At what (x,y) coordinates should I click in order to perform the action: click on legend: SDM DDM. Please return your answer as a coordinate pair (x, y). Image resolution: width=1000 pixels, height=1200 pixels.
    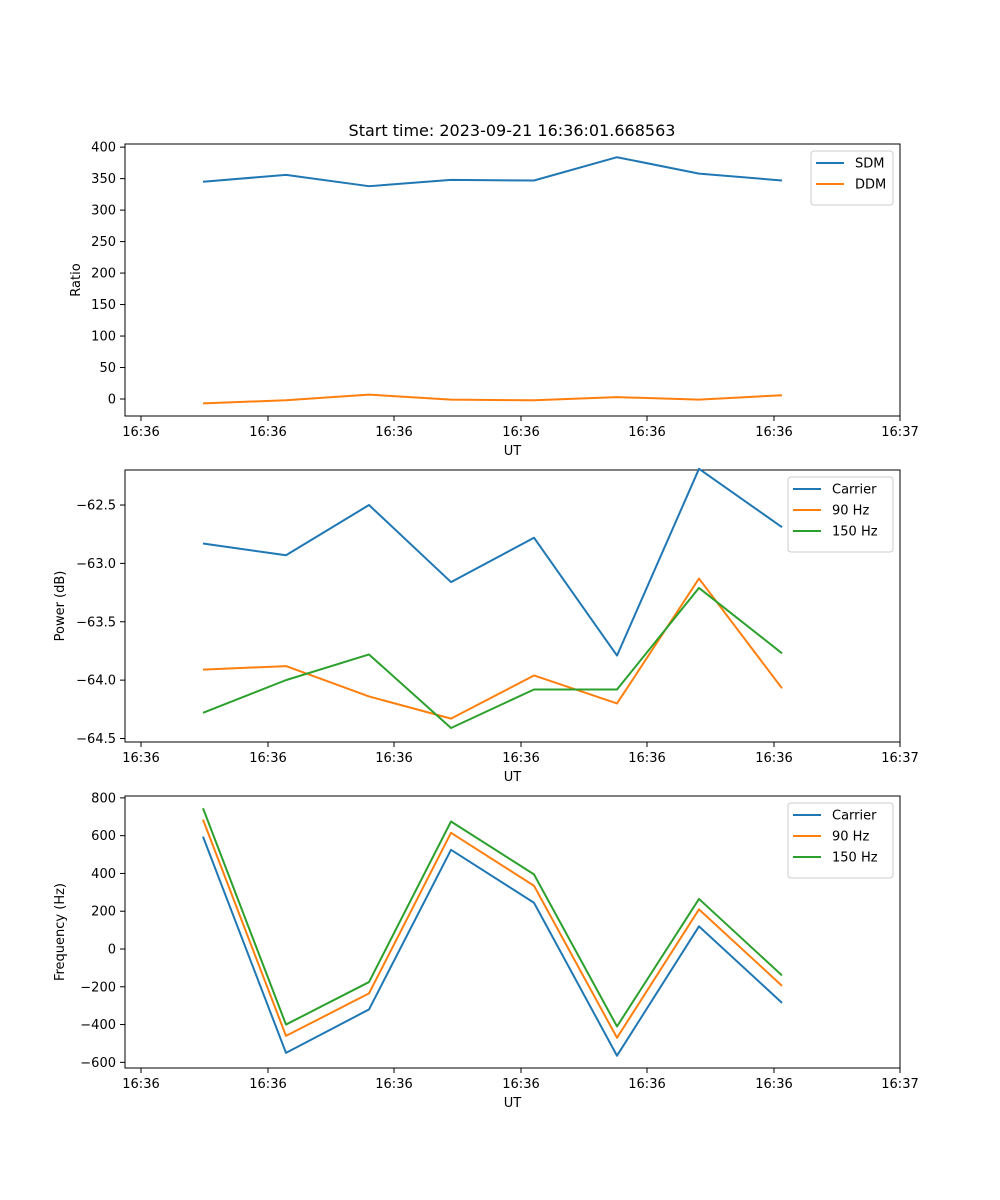
    Looking at the image, I should click on (852, 178).